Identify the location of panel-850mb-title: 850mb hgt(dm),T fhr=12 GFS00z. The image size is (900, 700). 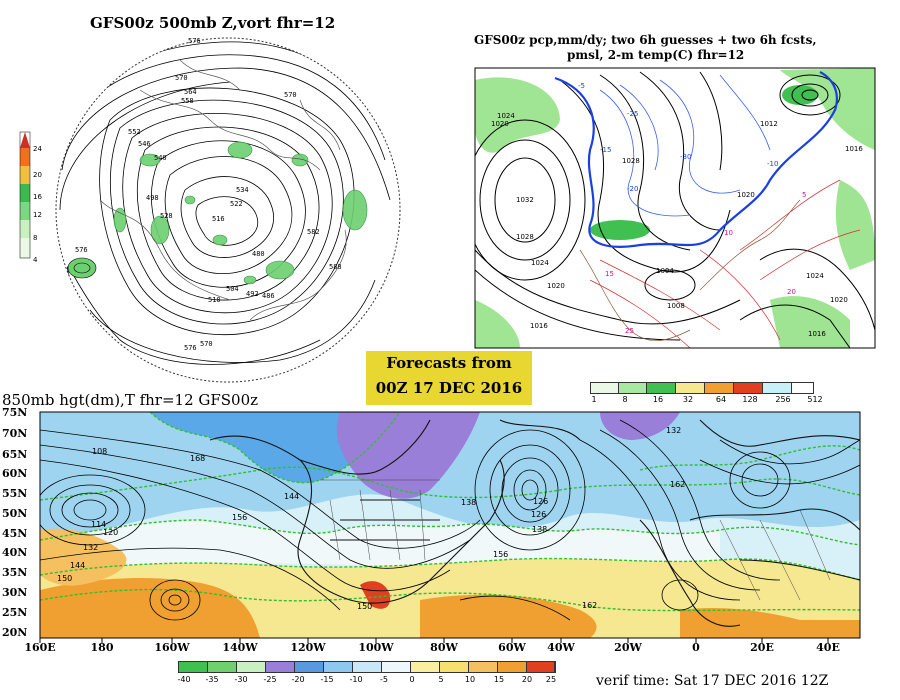
(130, 400).